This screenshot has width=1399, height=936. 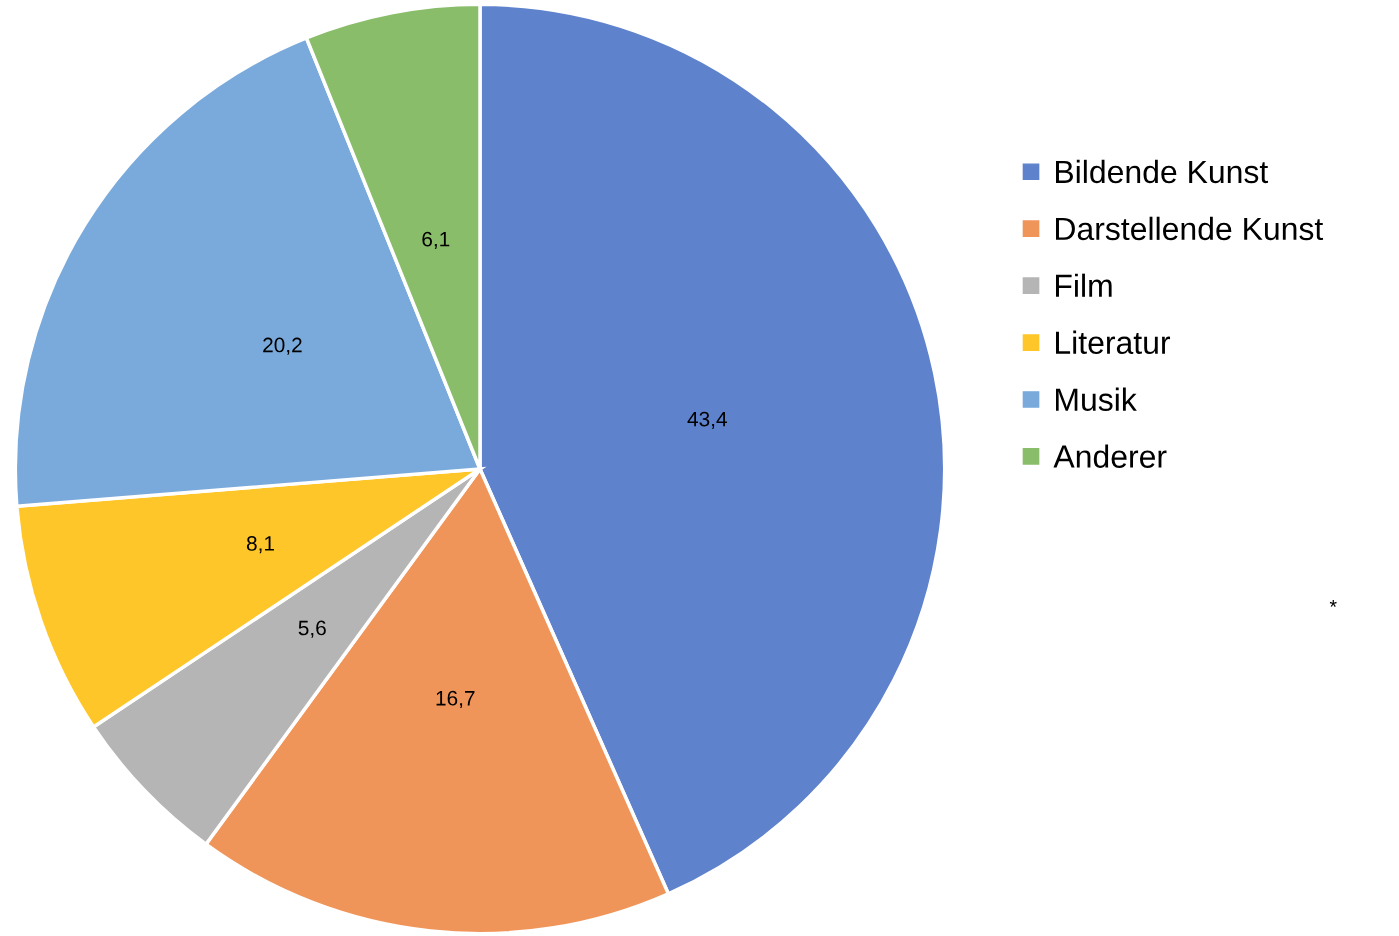 What do you see at coordinates (1084, 285) in the screenshot?
I see `legend-label: Film` at bounding box center [1084, 285].